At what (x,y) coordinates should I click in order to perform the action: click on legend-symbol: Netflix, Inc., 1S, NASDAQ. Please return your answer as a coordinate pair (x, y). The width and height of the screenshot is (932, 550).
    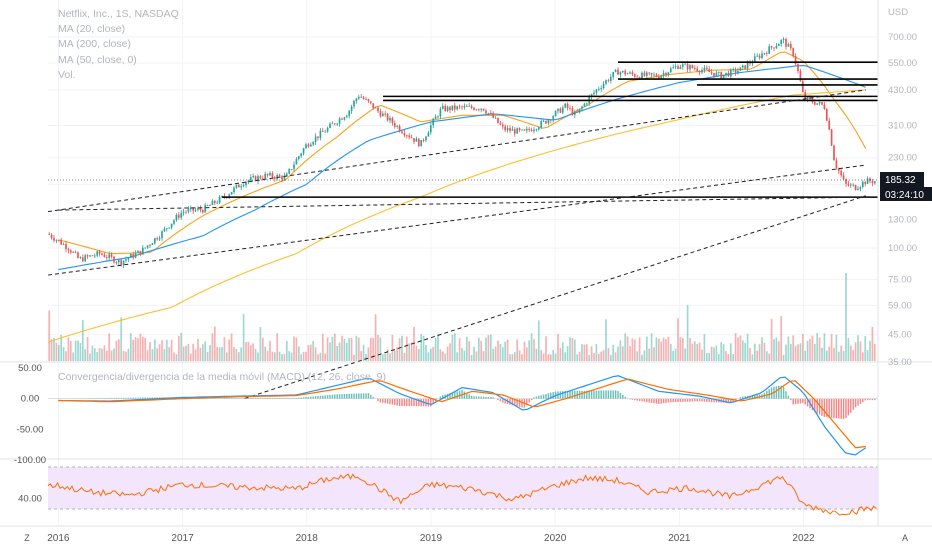
    Looking at the image, I should click on (118, 14).